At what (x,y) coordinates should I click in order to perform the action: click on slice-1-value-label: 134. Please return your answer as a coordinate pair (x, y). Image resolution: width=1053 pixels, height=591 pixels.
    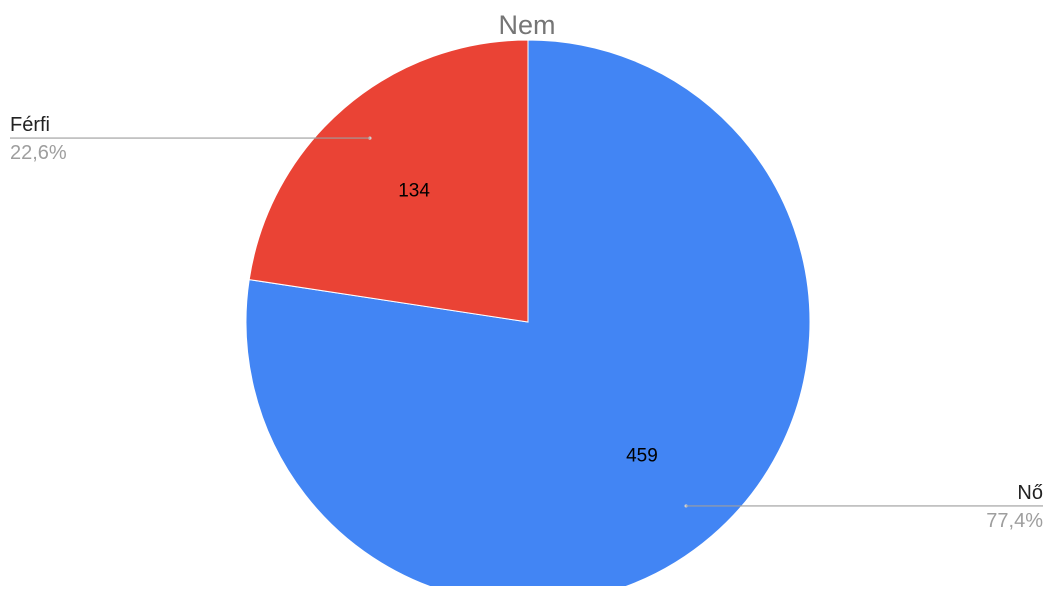
    Looking at the image, I should click on (414, 190).